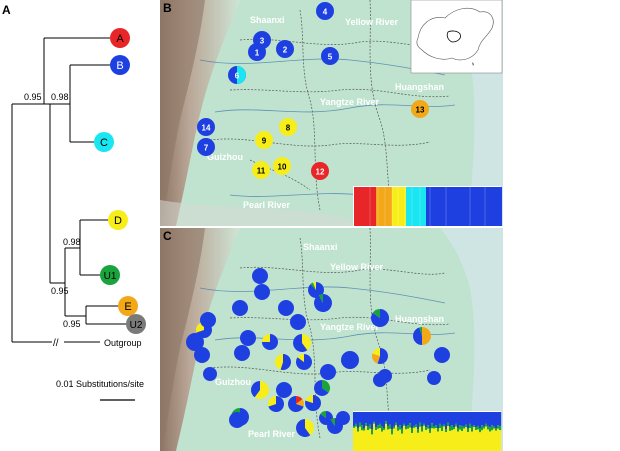 Image resolution: width=620 pixels, height=451 pixels. Describe the element at coordinates (110, 276) in the screenshot. I see `clade-label: U1` at that location.